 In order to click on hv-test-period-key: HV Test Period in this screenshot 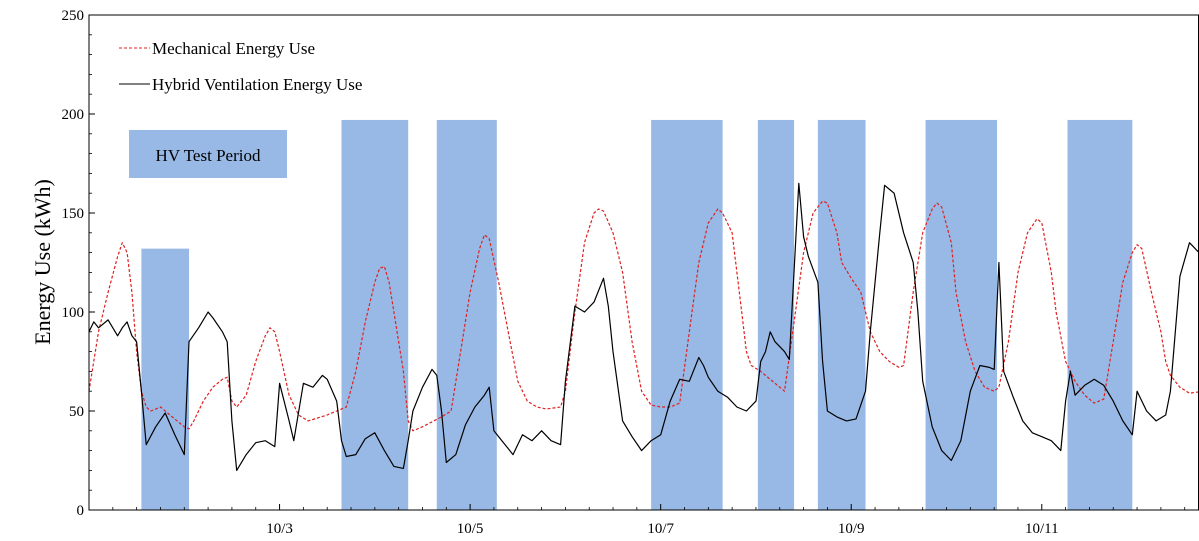, I will do `click(208, 154)`.